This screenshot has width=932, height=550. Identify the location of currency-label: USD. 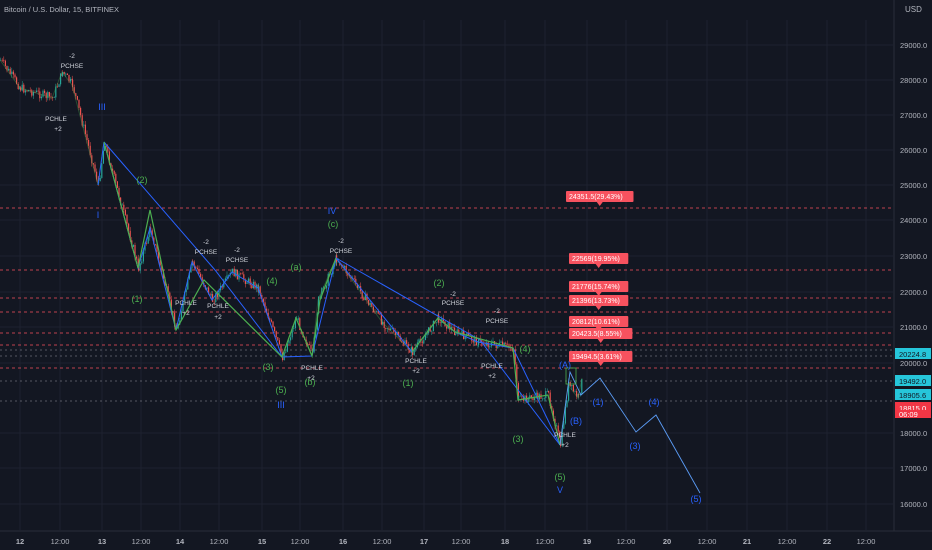
(913, 9).